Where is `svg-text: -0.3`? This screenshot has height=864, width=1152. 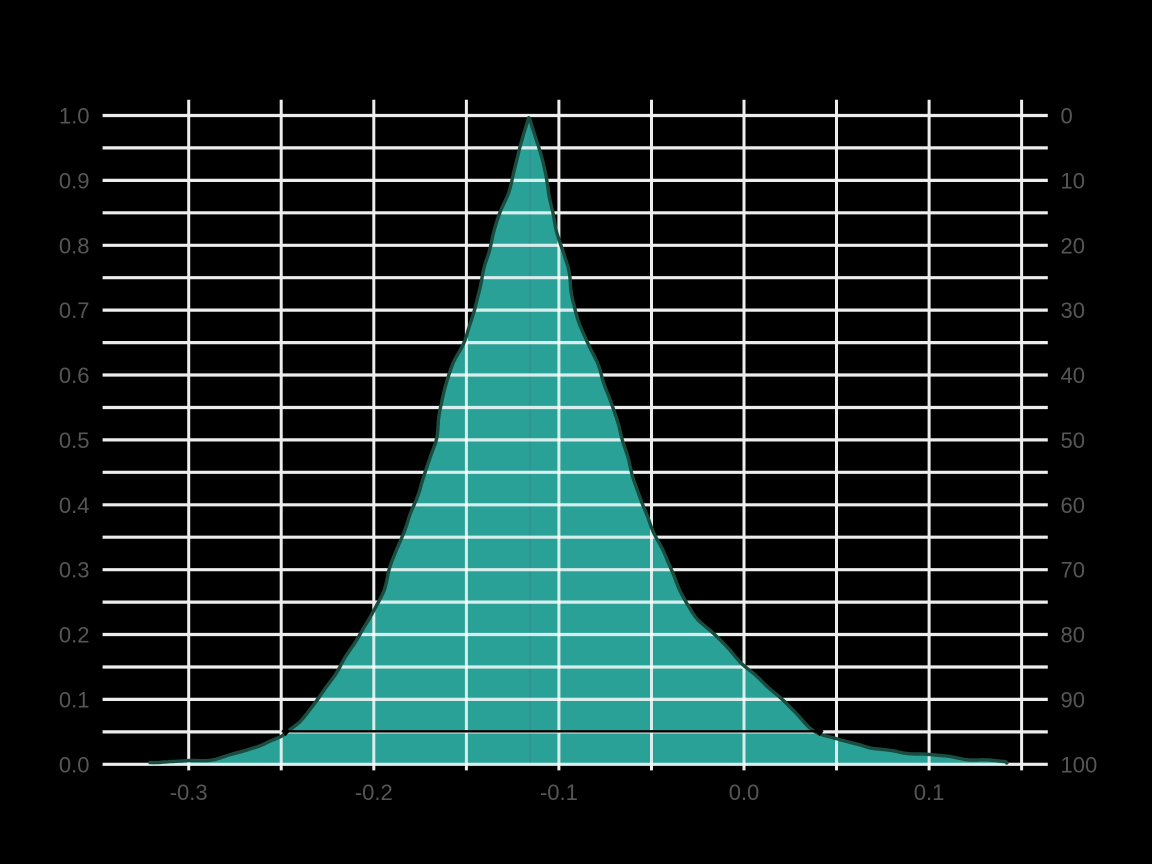 svg-text: -0.3 is located at coordinates (189, 792).